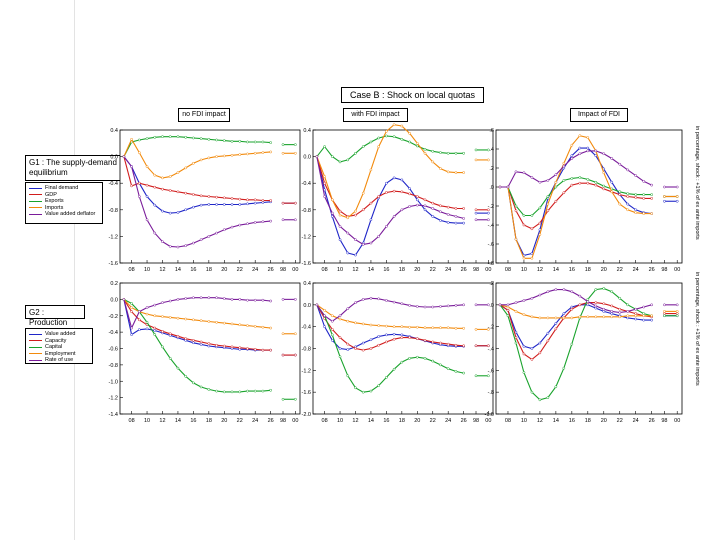  What do you see at coordinates (306, 350) in the screenshot?
I see `y-tick-label: -0.8` at bounding box center [306, 350].